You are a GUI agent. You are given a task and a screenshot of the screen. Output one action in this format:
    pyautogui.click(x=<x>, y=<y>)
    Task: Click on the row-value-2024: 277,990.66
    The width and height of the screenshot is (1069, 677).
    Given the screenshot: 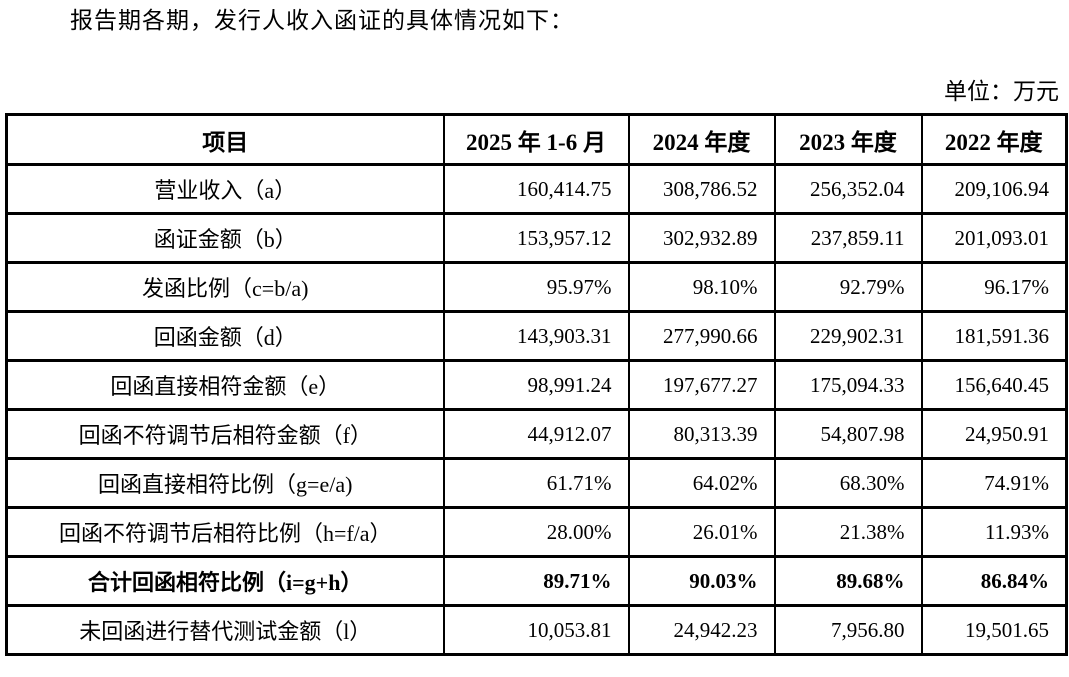 What is the action you would take?
    pyautogui.click(x=701, y=336)
    